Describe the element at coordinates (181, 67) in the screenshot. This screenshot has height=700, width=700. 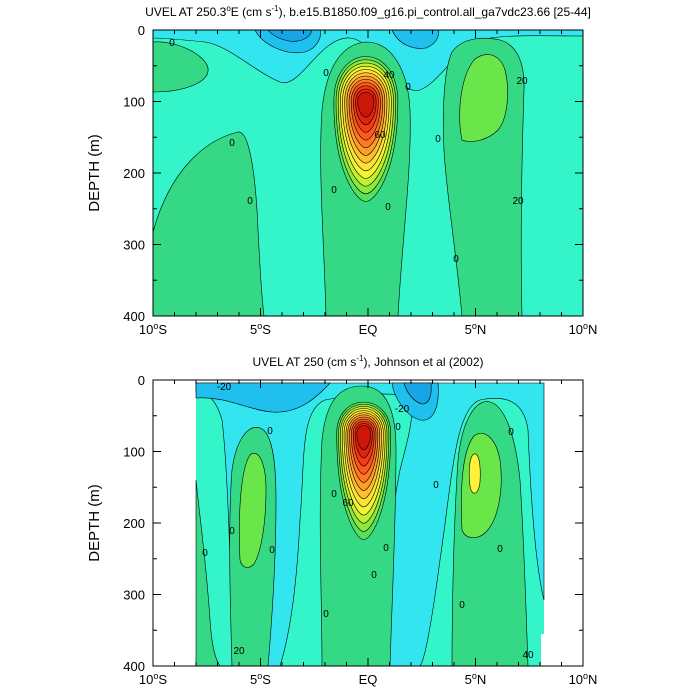
I see `top-green-left-surface` at that location.